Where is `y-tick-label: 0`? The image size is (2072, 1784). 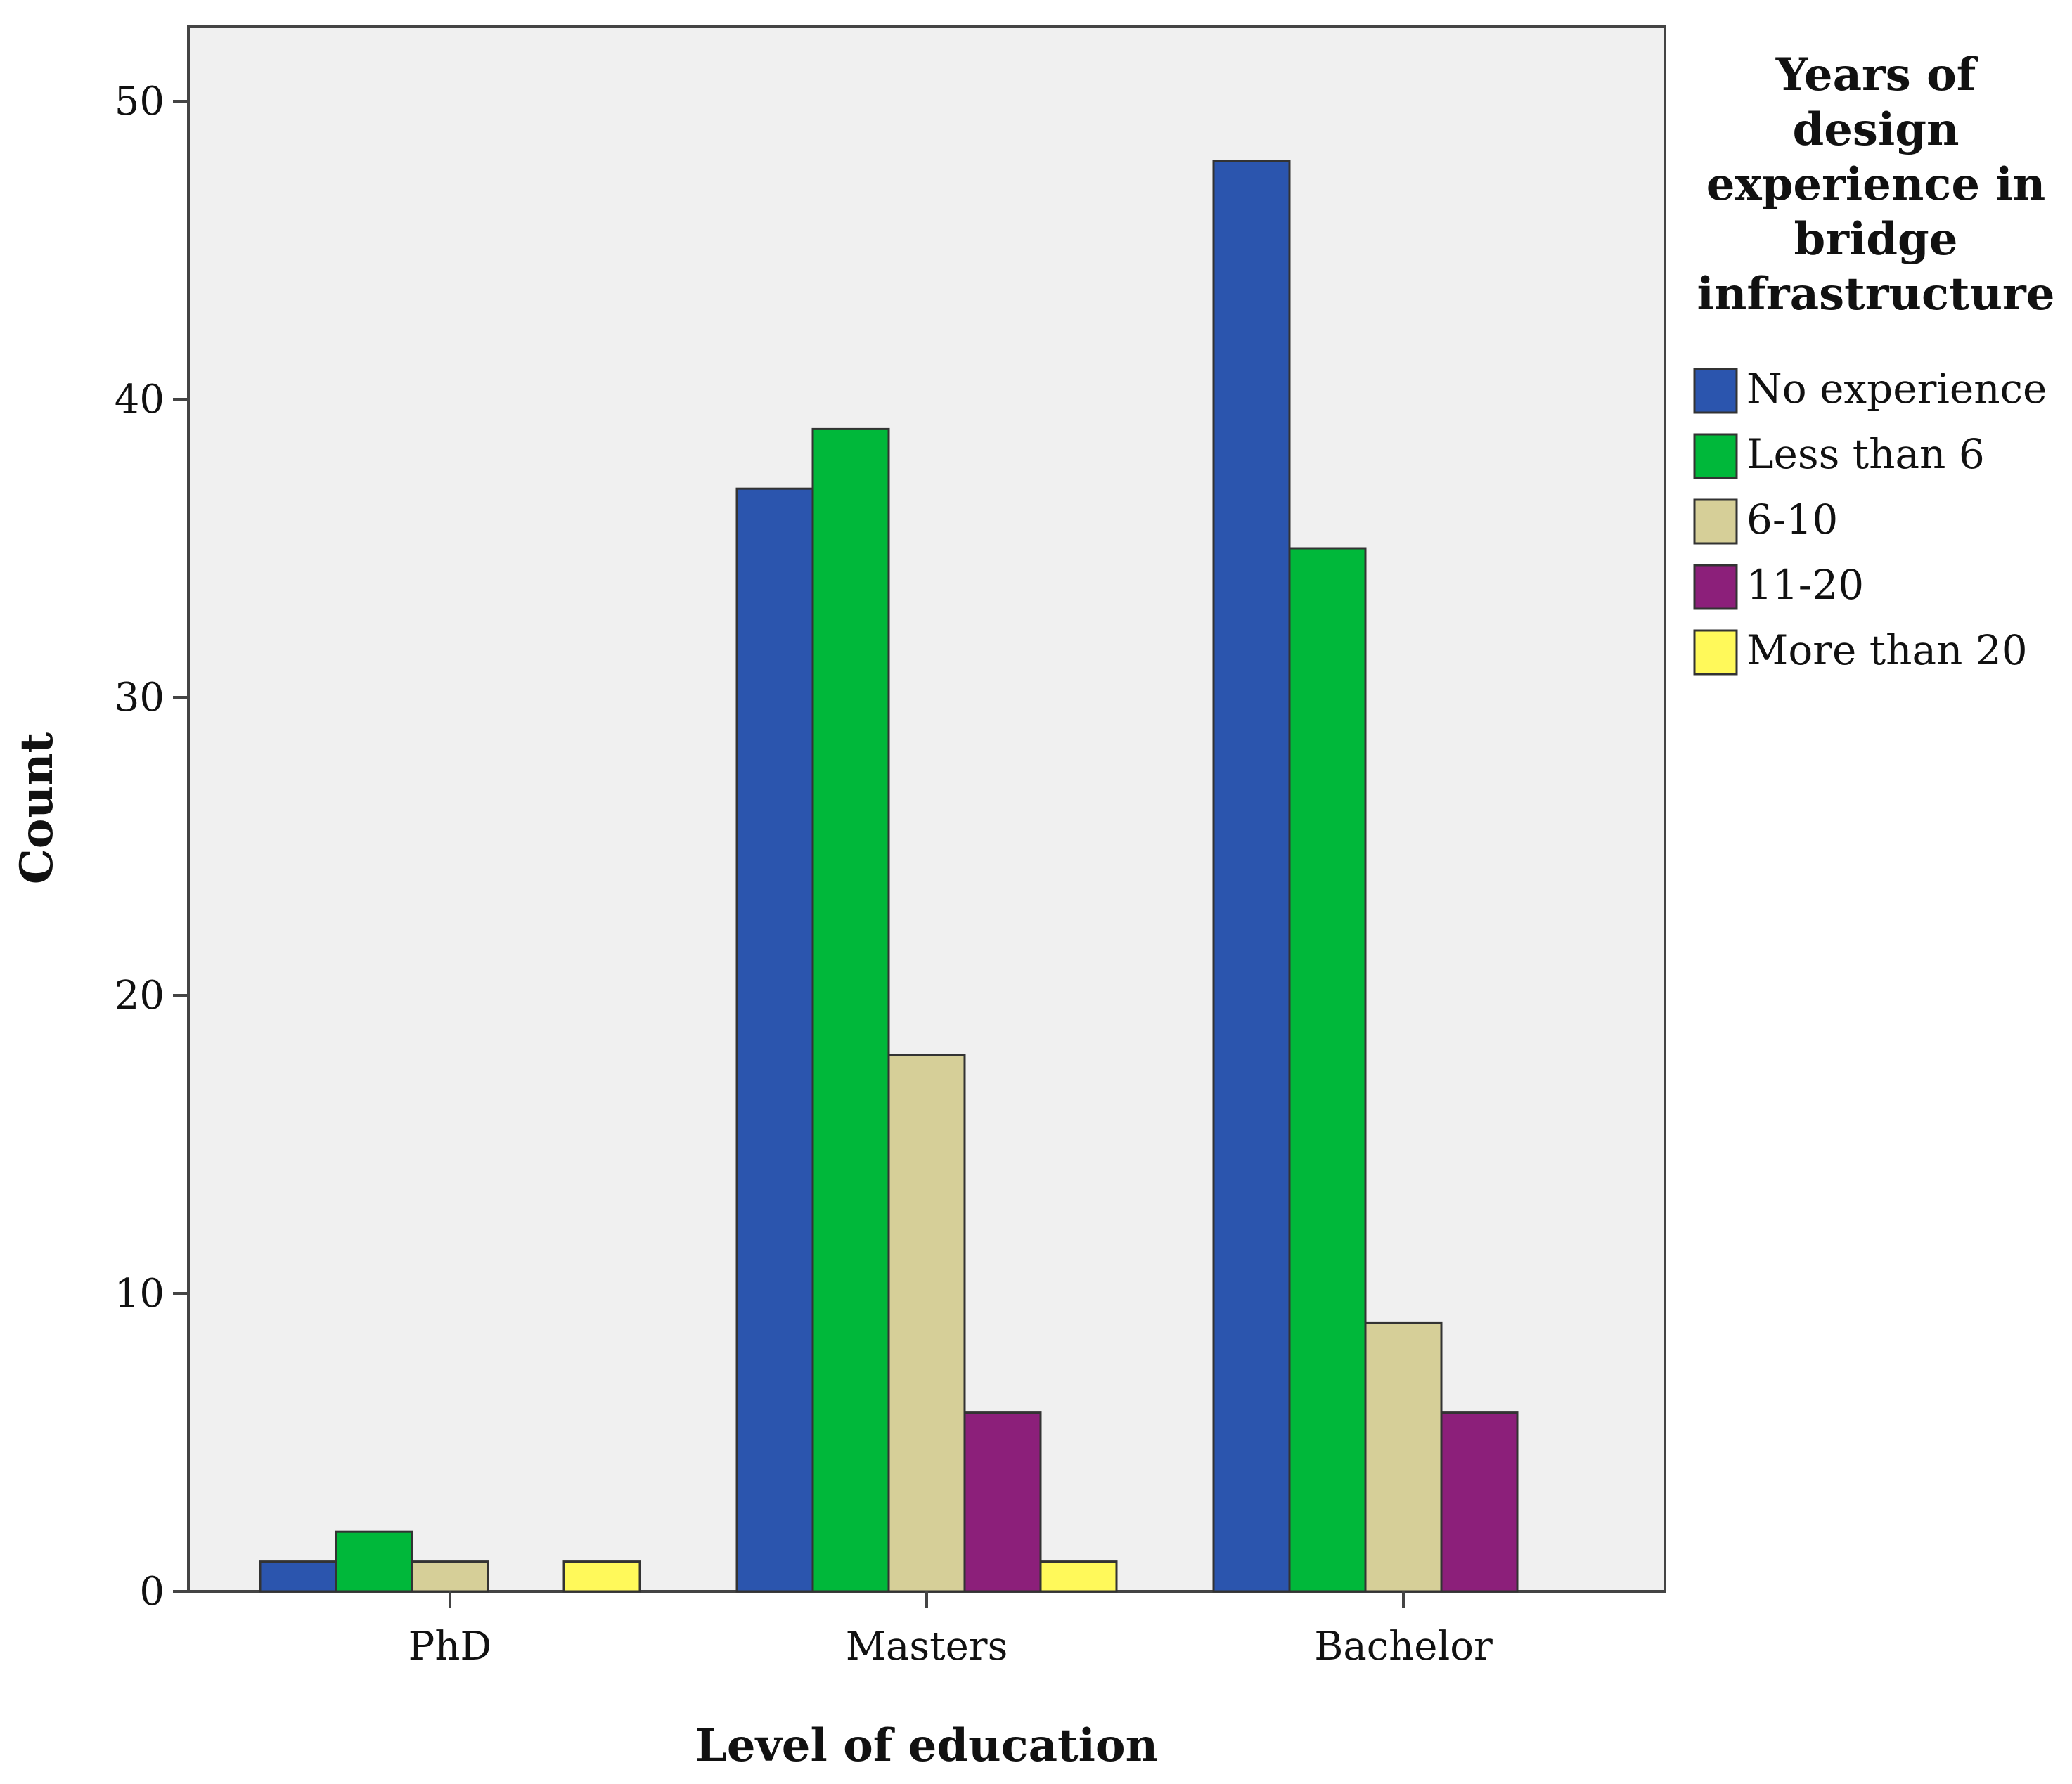 y-tick-label: 0 is located at coordinates (152, 1592).